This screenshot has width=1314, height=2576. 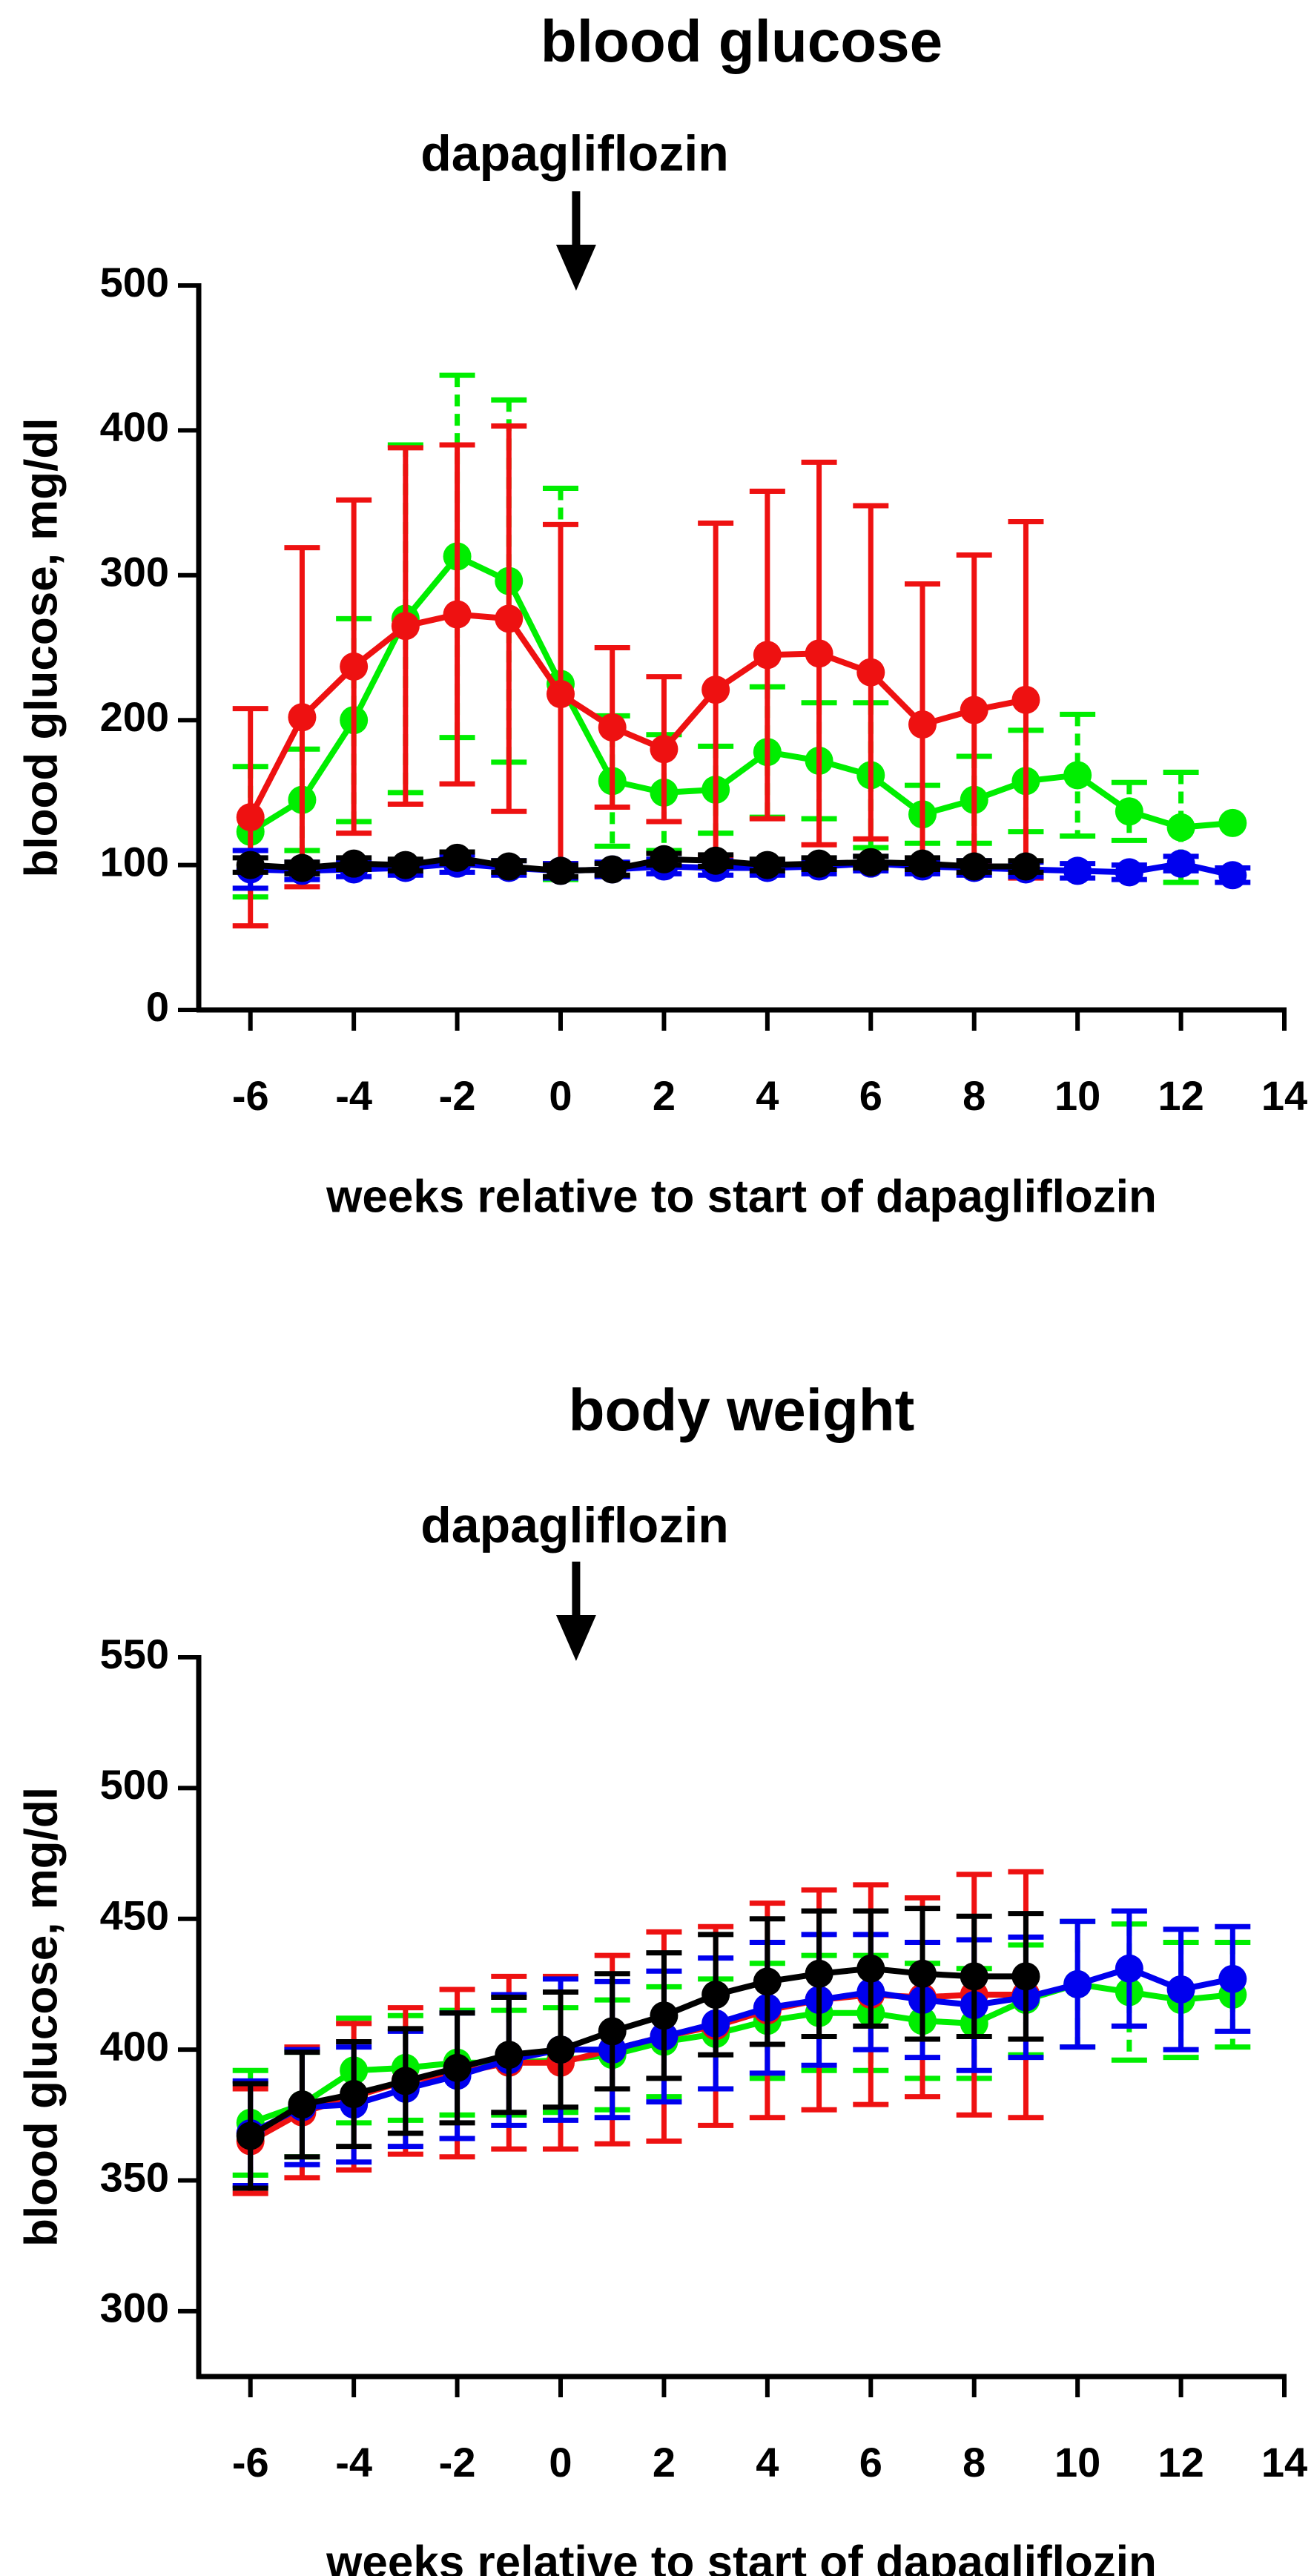 I want to click on plot-area, so click(x=741, y=2032).